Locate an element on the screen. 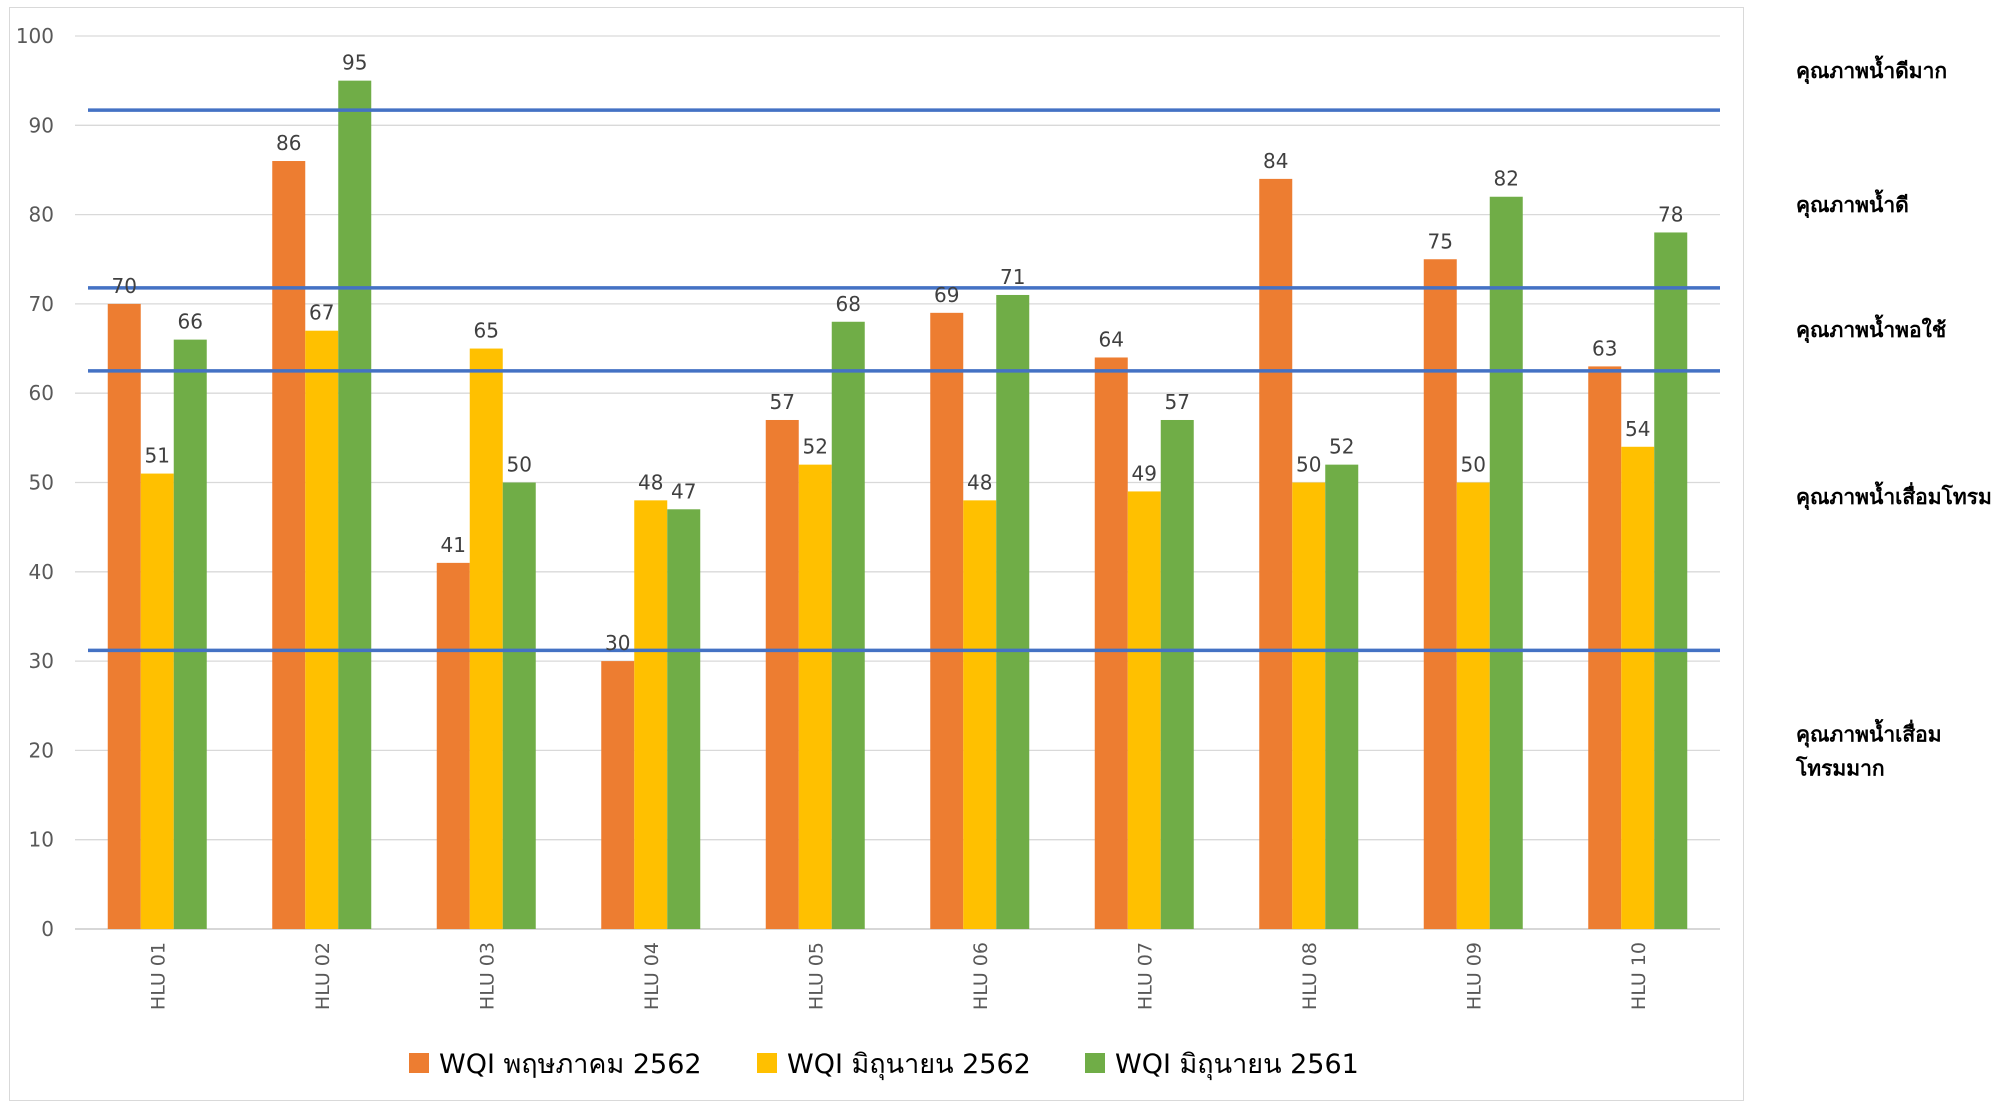  y-tick-label: 40 is located at coordinates (41, 572).